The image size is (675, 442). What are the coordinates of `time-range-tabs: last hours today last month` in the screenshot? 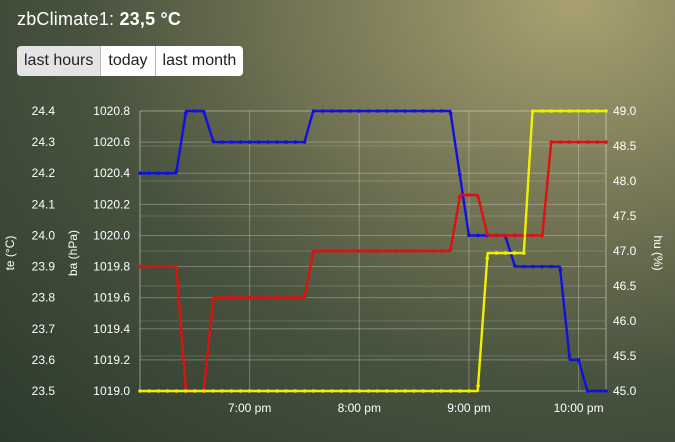 It's located at (130, 61).